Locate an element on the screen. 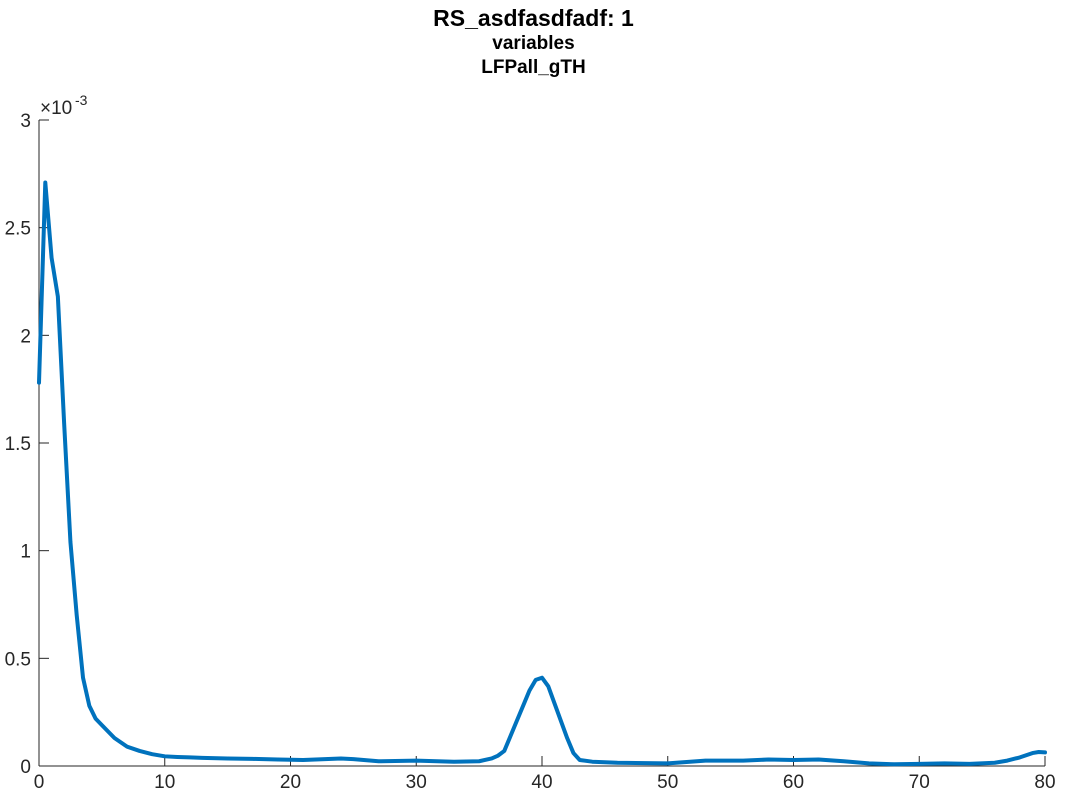 Image resolution: width=1067 pixels, height=800 pixels. x-tick-label: 70 is located at coordinates (919, 782).